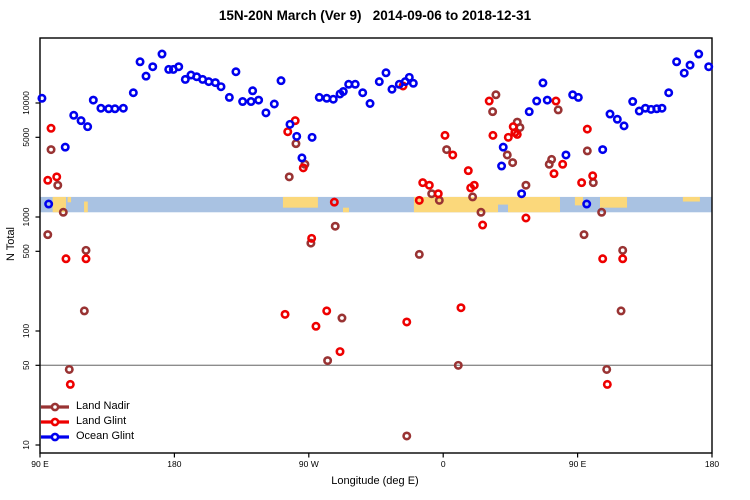 The height and width of the screenshot is (500, 750). I want to click on legend: Land Nadir Land Glint Ocean Glint, so click(87, 421).